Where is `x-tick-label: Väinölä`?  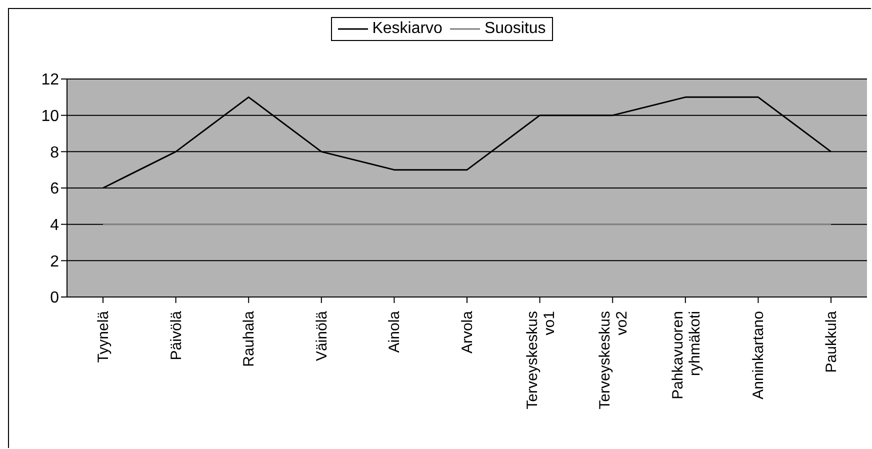
x-tick-label: Väinölä is located at coordinates (321, 336).